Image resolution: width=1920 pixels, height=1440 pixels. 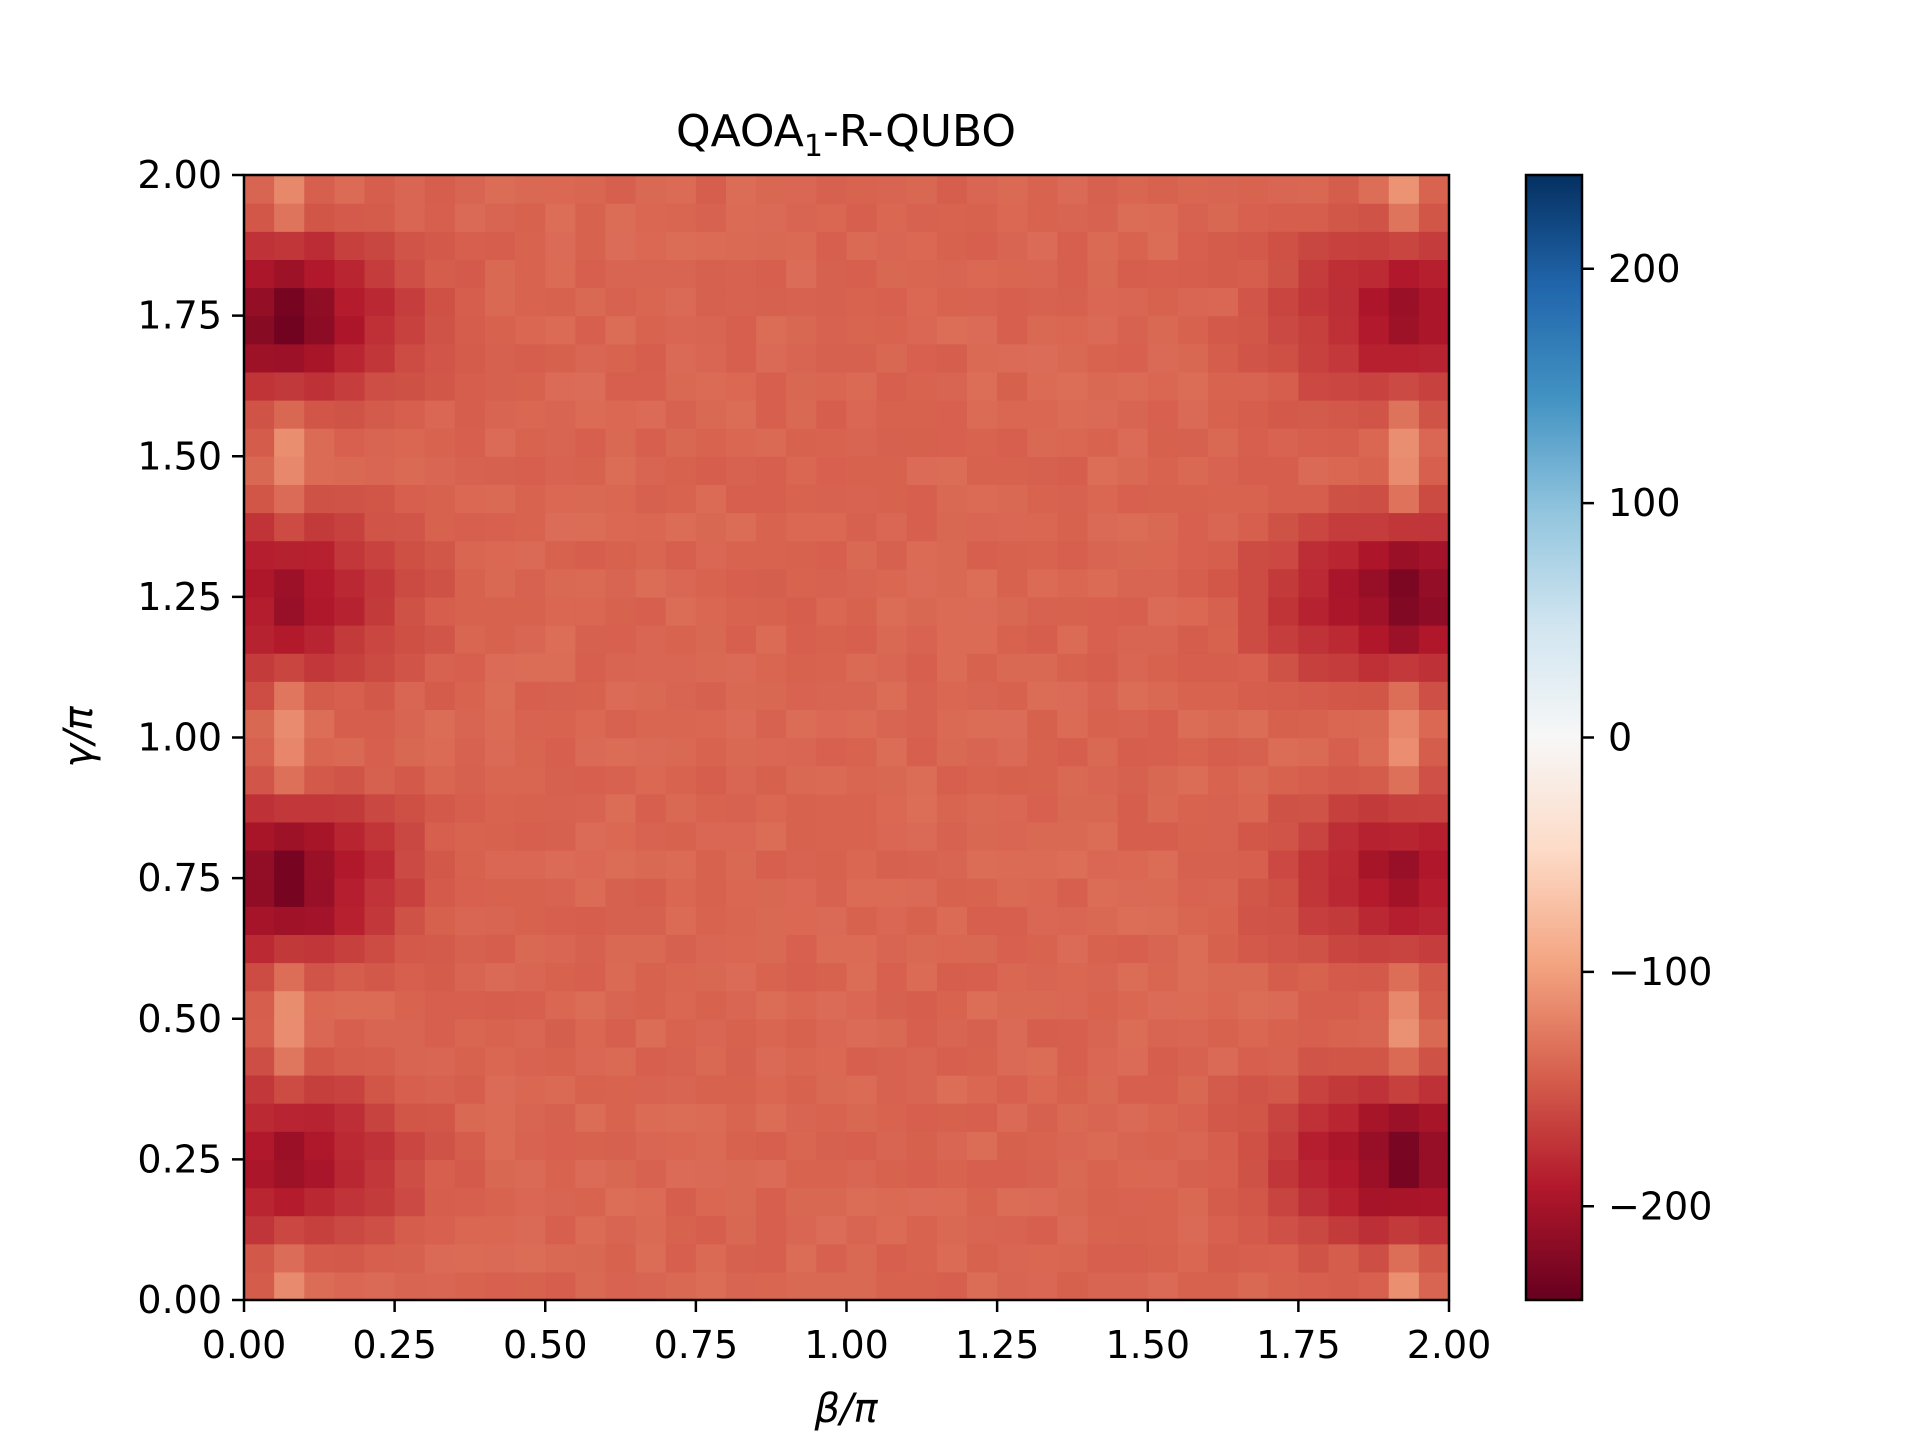 I want to click on x-tick-label: 2.00, so click(x=1449, y=1345).